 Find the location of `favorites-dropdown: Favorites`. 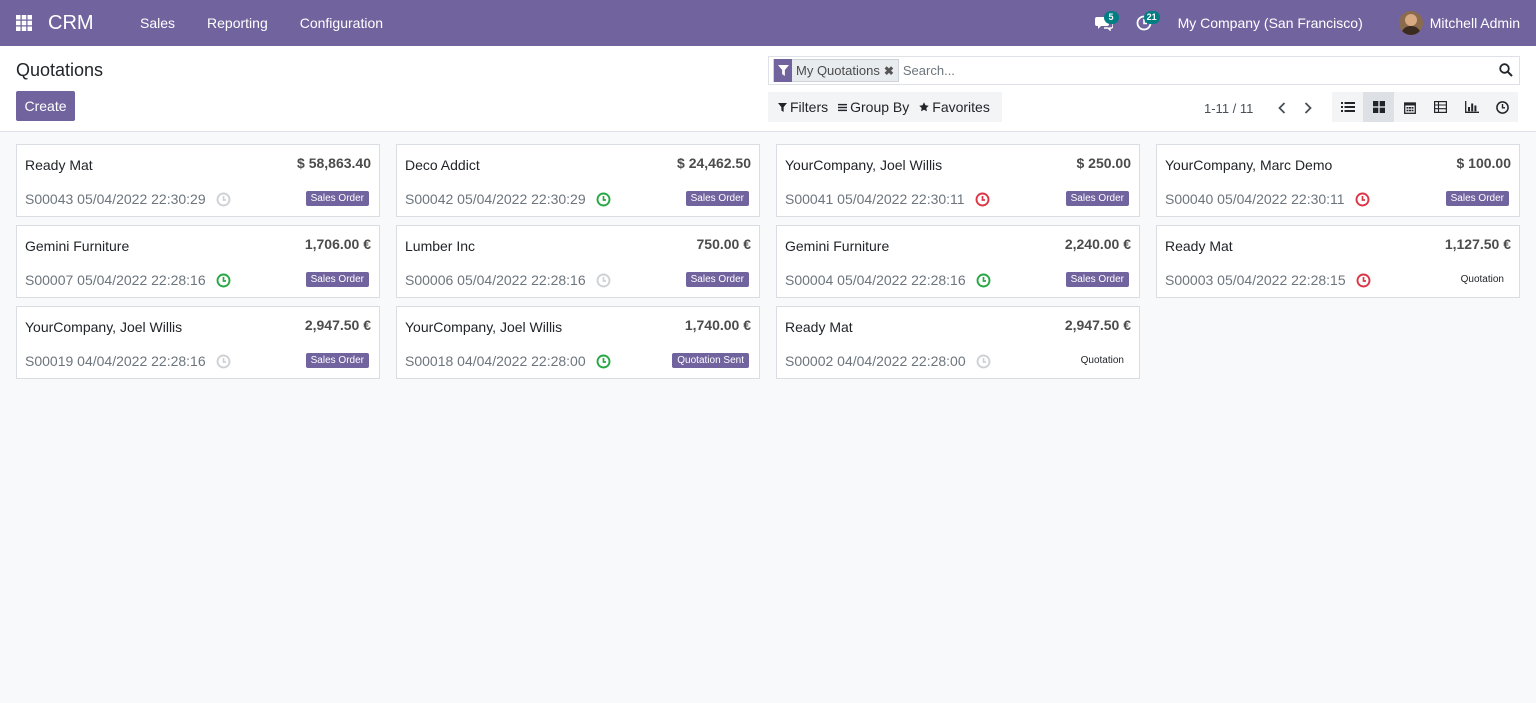

favorites-dropdown: Favorites is located at coordinates (955, 107).